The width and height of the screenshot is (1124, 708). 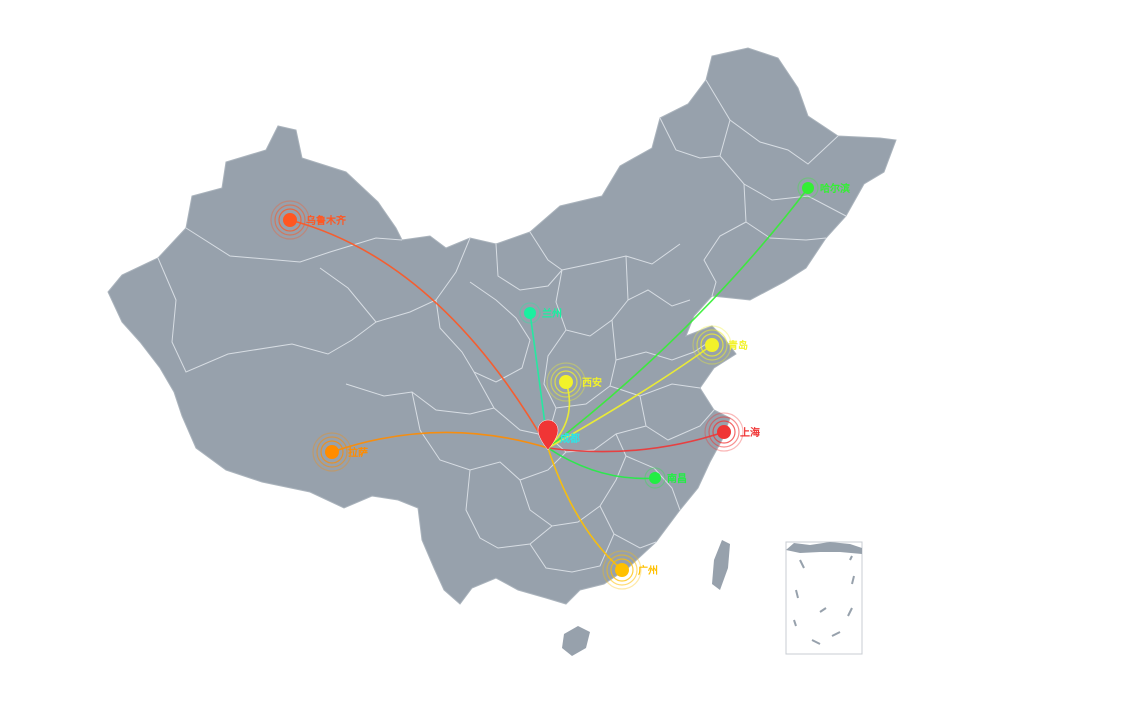 I want to click on hub-marker-chengdu: 成都, so click(x=558, y=435).